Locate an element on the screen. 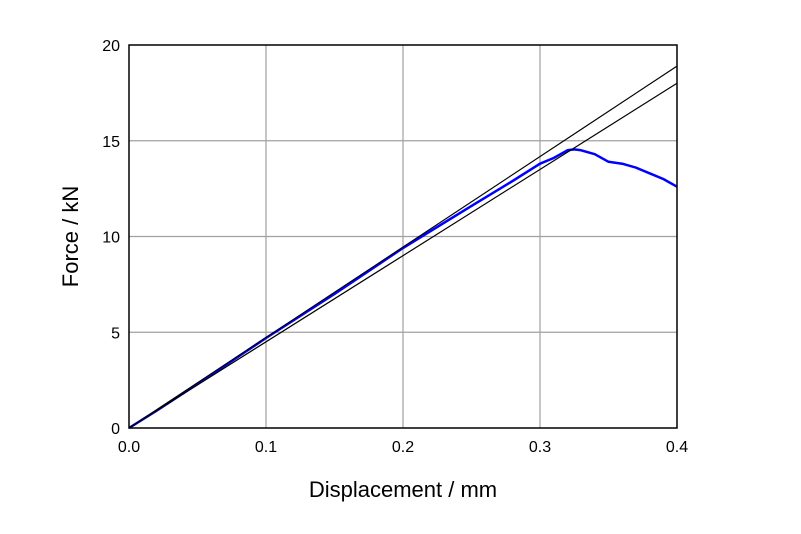 Image resolution: width=801 pixels, height=534 pixels. x-tick-label: 0.4 is located at coordinates (677, 447).